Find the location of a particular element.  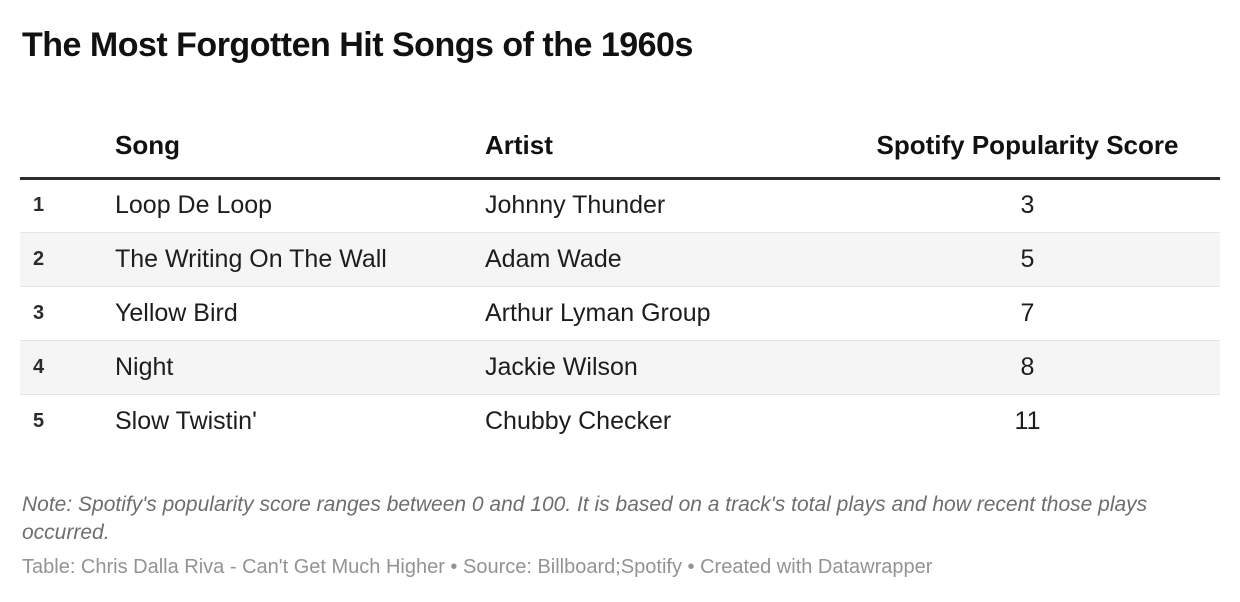

artist-cell: Jackie Wilson is located at coordinates (672, 367).